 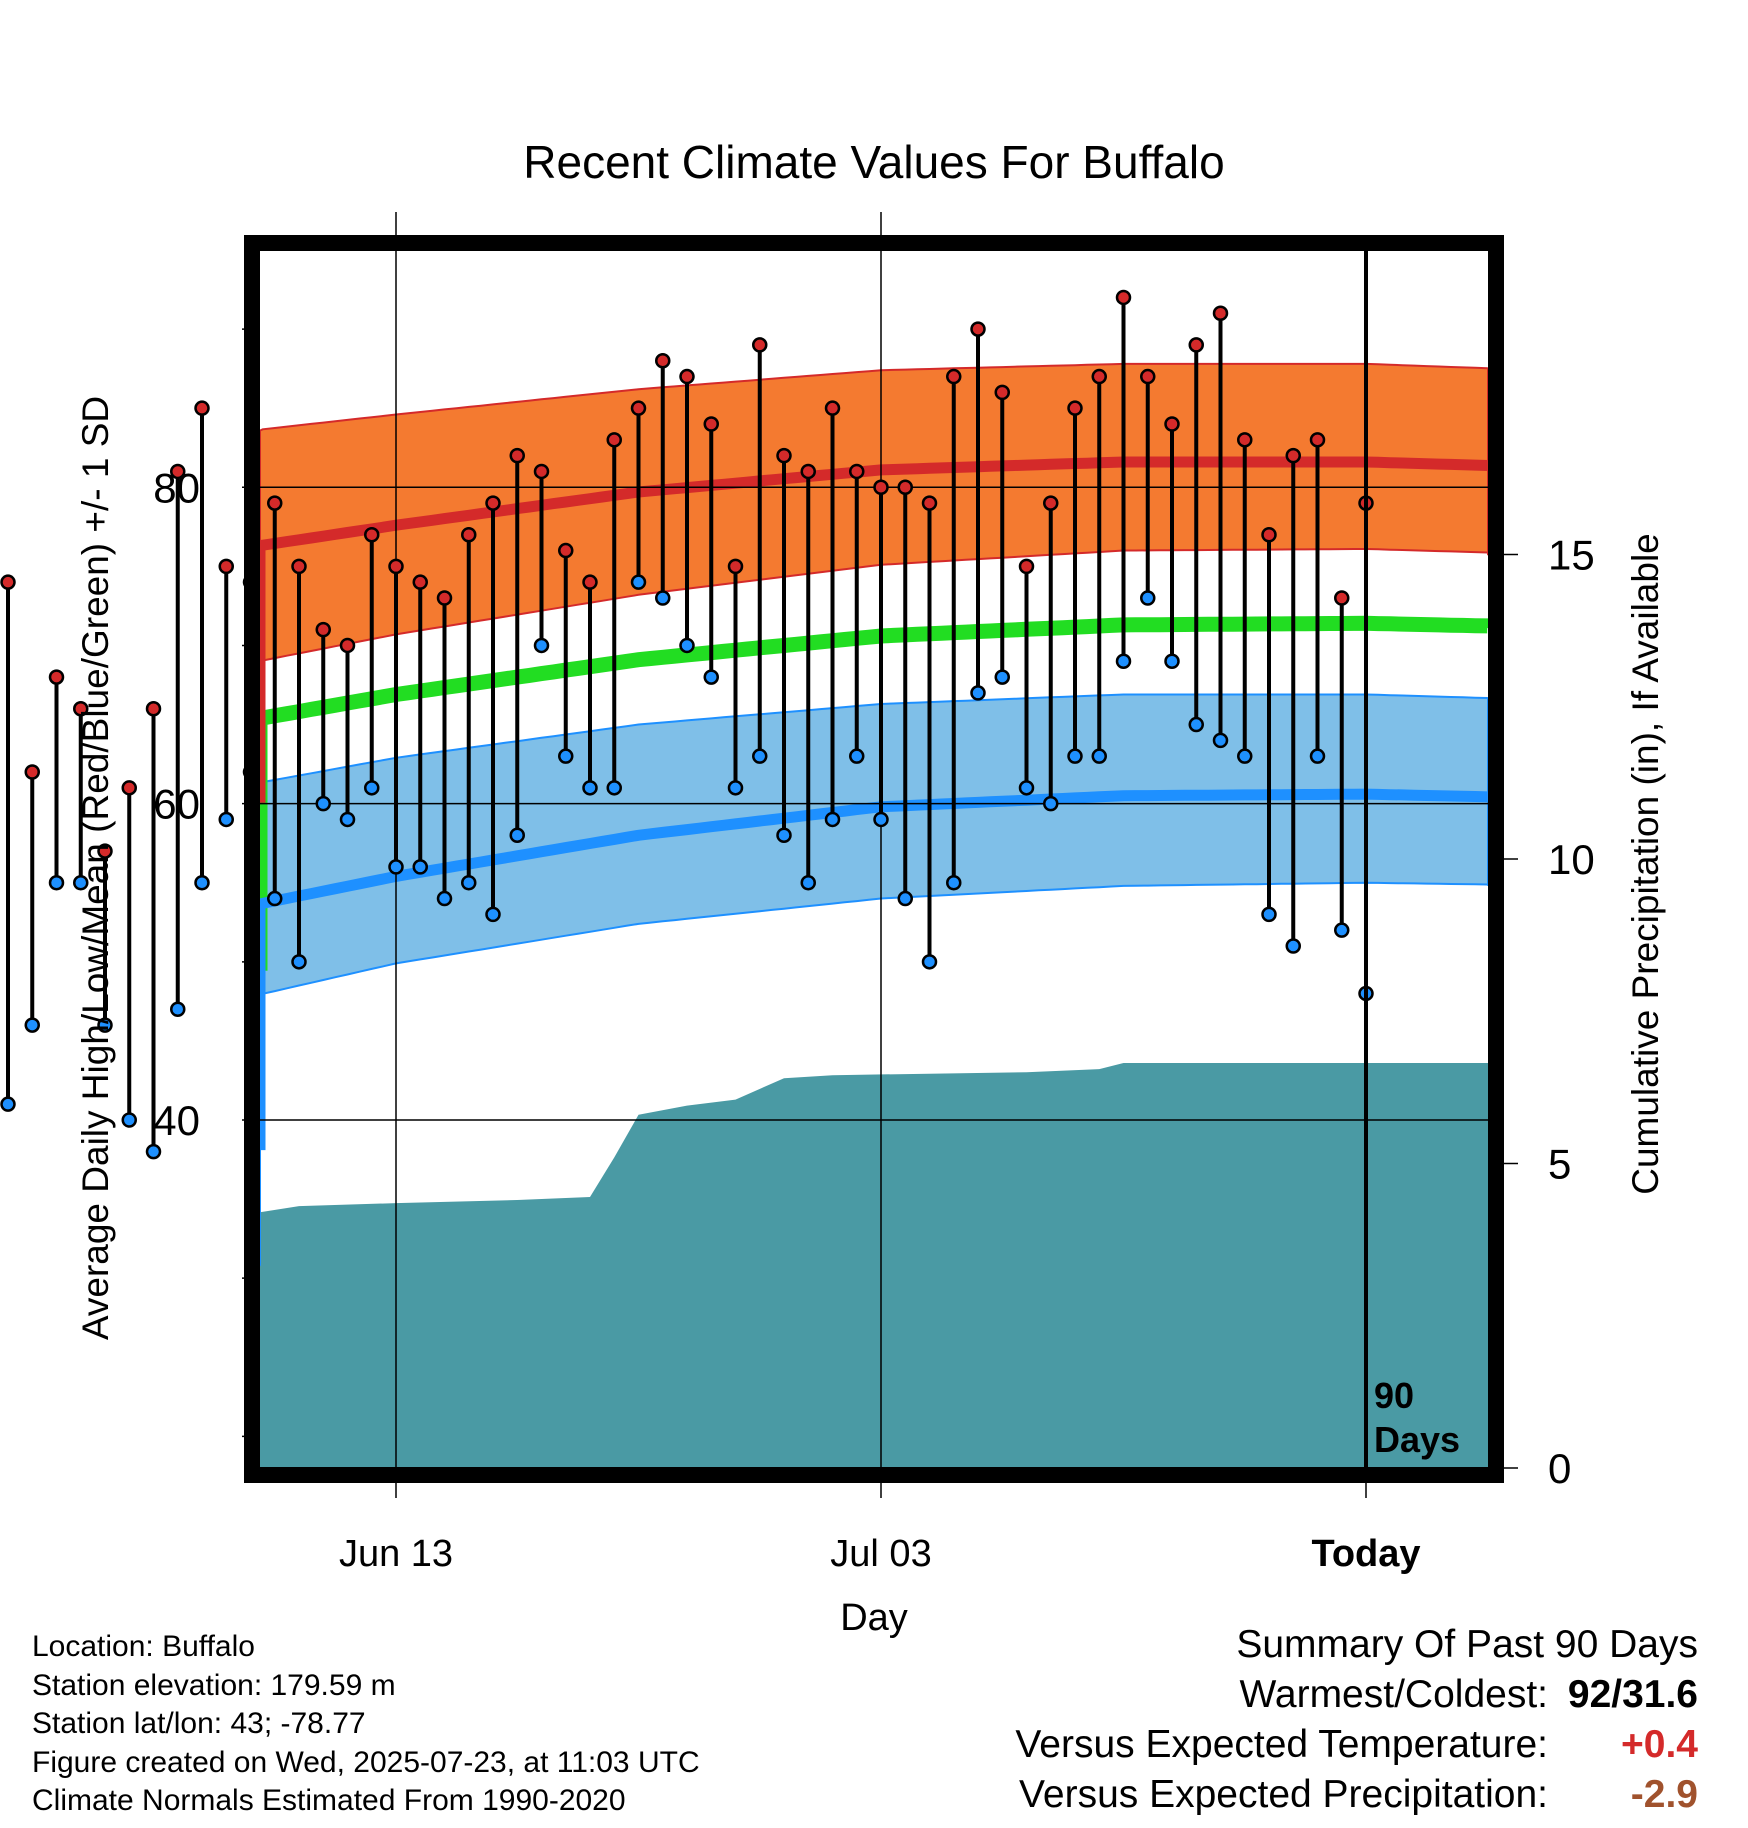 What do you see at coordinates (1467, 1644) in the screenshot?
I see `summary-title: Summary Of Past 90 Days` at bounding box center [1467, 1644].